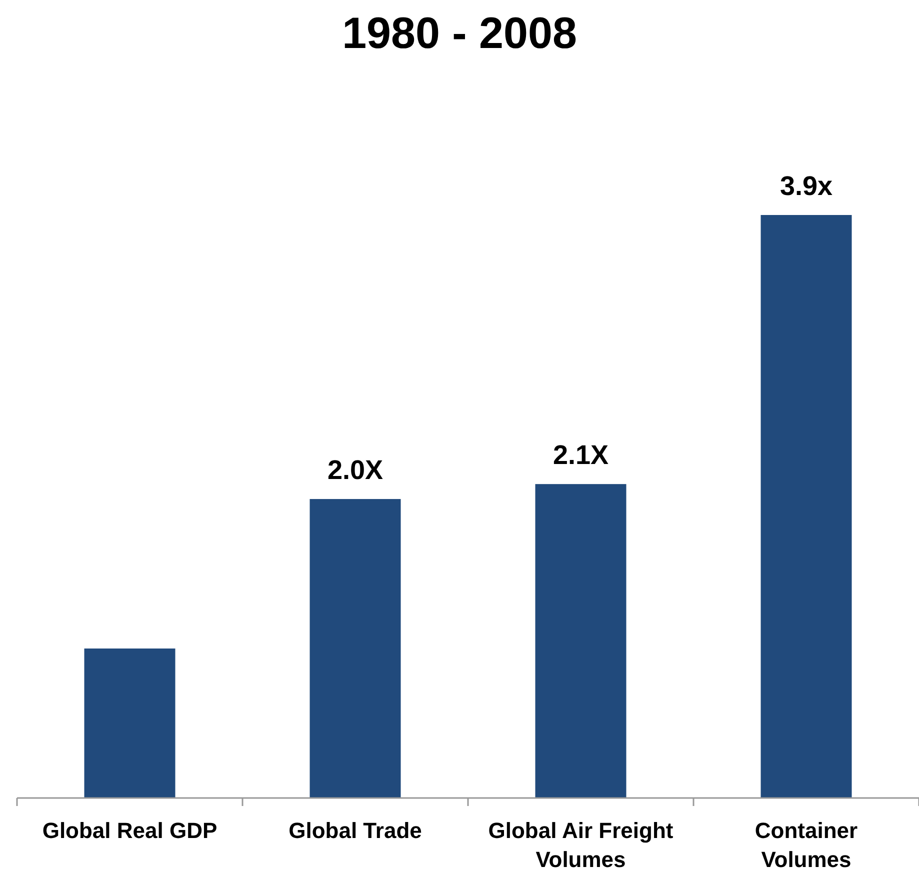  I want to click on chart-title: 1980 - 2008, so click(459, 33).